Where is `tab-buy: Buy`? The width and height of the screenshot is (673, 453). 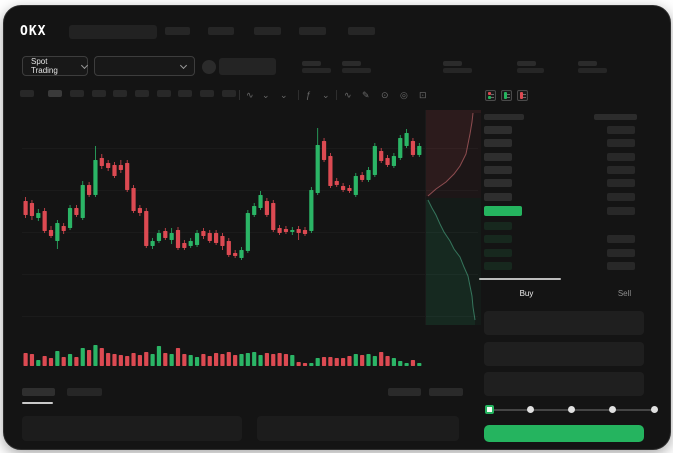
tab-buy: Buy is located at coordinates (526, 293).